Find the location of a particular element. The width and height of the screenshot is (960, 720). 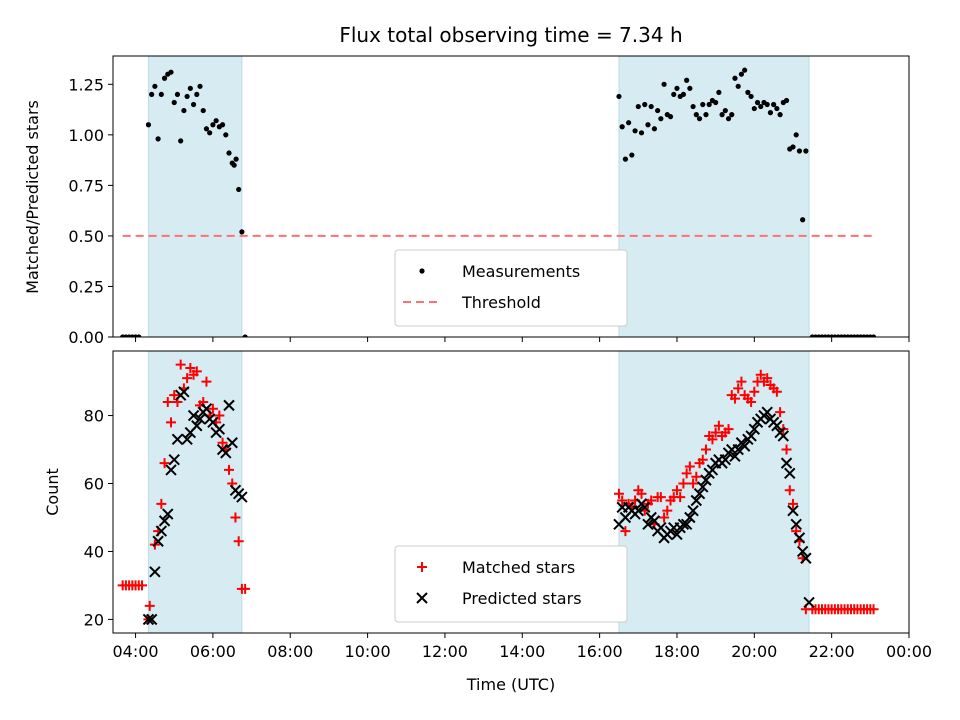

y-tick-label: 0.75 is located at coordinates (86, 185).